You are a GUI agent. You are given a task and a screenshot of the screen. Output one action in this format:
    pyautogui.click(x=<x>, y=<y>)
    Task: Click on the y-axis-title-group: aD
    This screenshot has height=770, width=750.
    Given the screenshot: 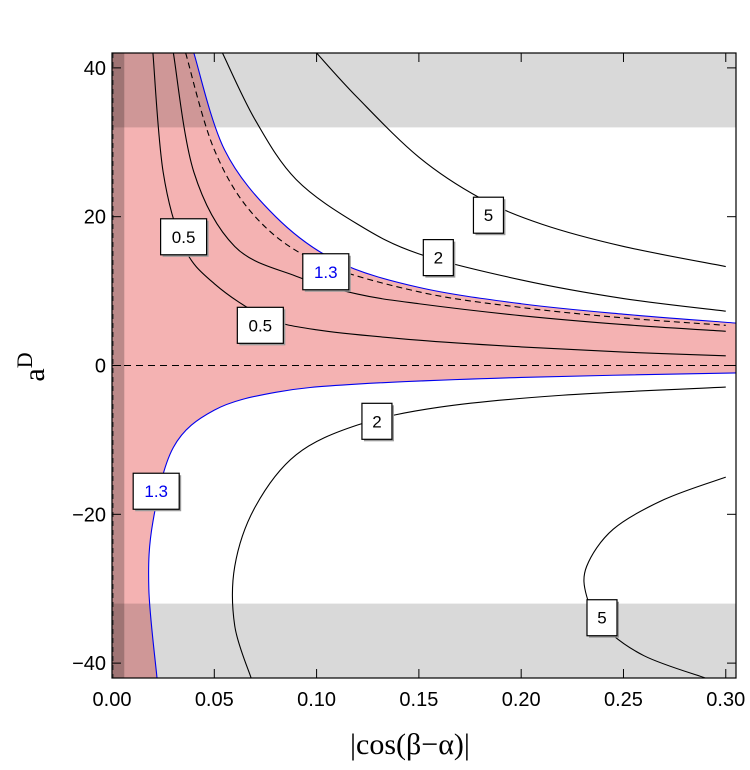 What is the action you would take?
    pyautogui.click(x=31, y=366)
    